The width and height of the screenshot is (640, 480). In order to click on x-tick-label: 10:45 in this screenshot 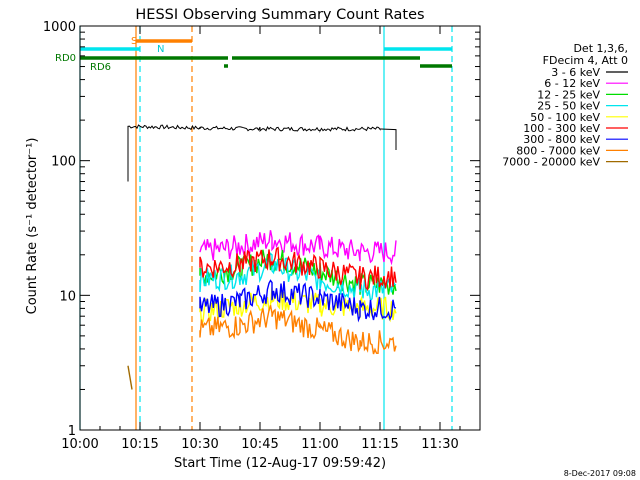, I will do `click(259, 444)`.